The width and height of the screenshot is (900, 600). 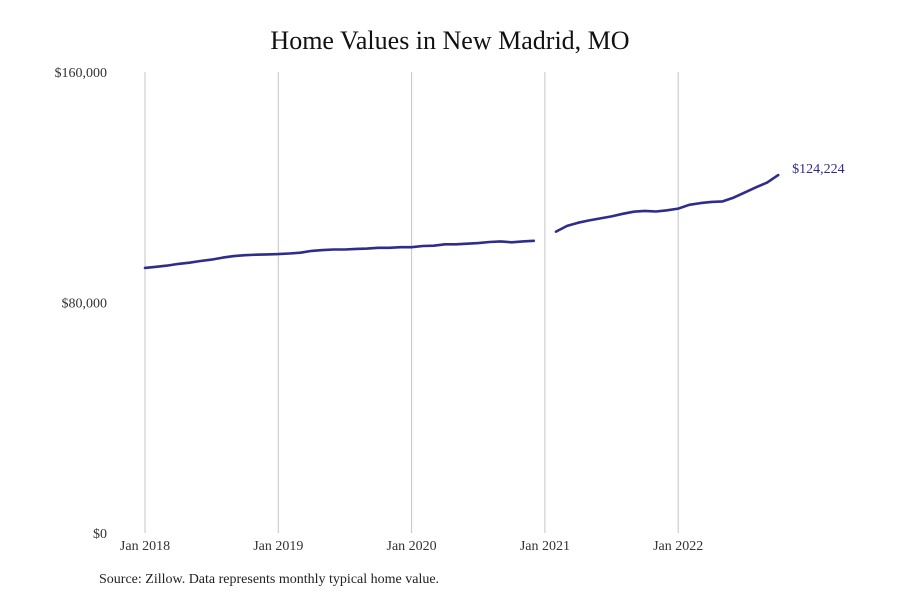 What do you see at coordinates (818, 169) in the screenshot?
I see `end-value-label: $124,224` at bounding box center [818, 169].